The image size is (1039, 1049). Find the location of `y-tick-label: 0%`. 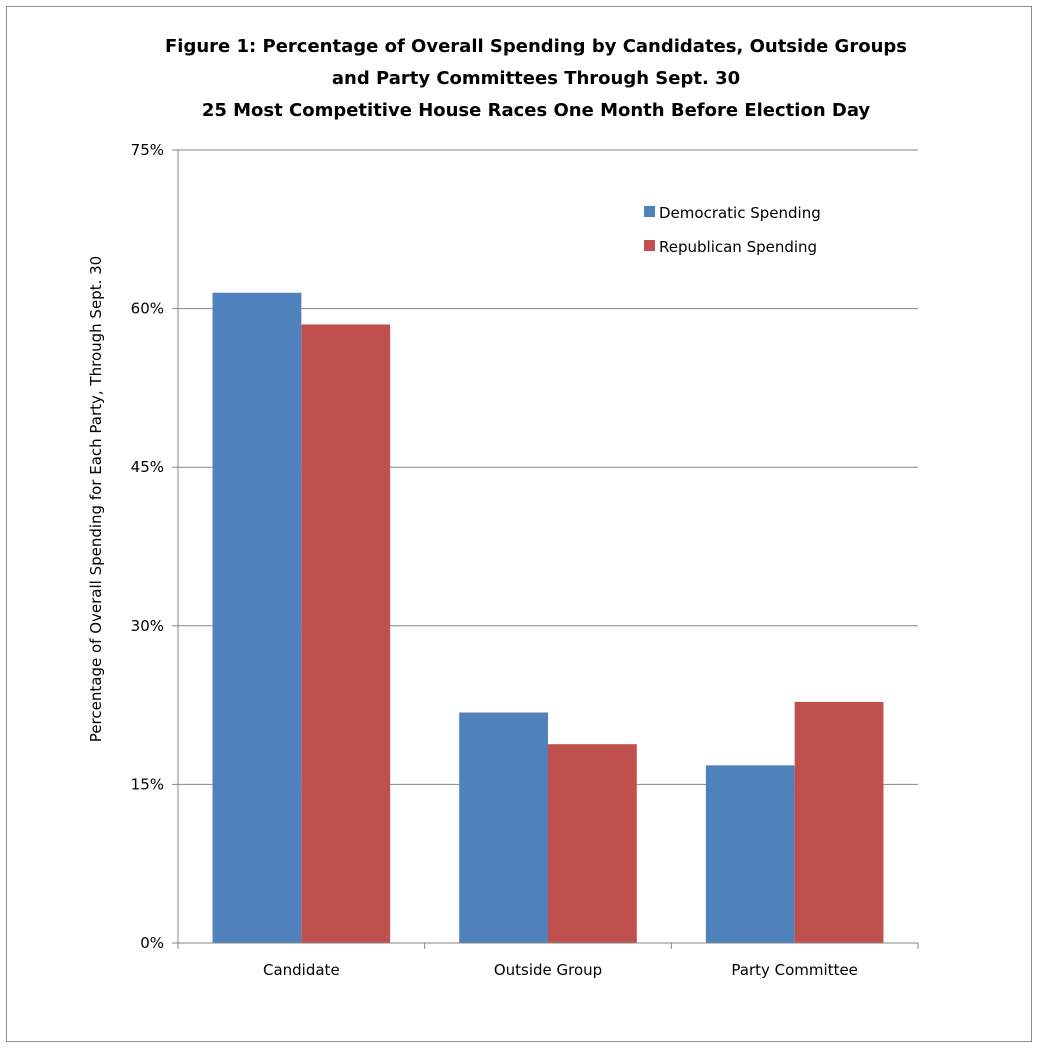

y-tick-label: 0% is located at coordinates (152, 943).